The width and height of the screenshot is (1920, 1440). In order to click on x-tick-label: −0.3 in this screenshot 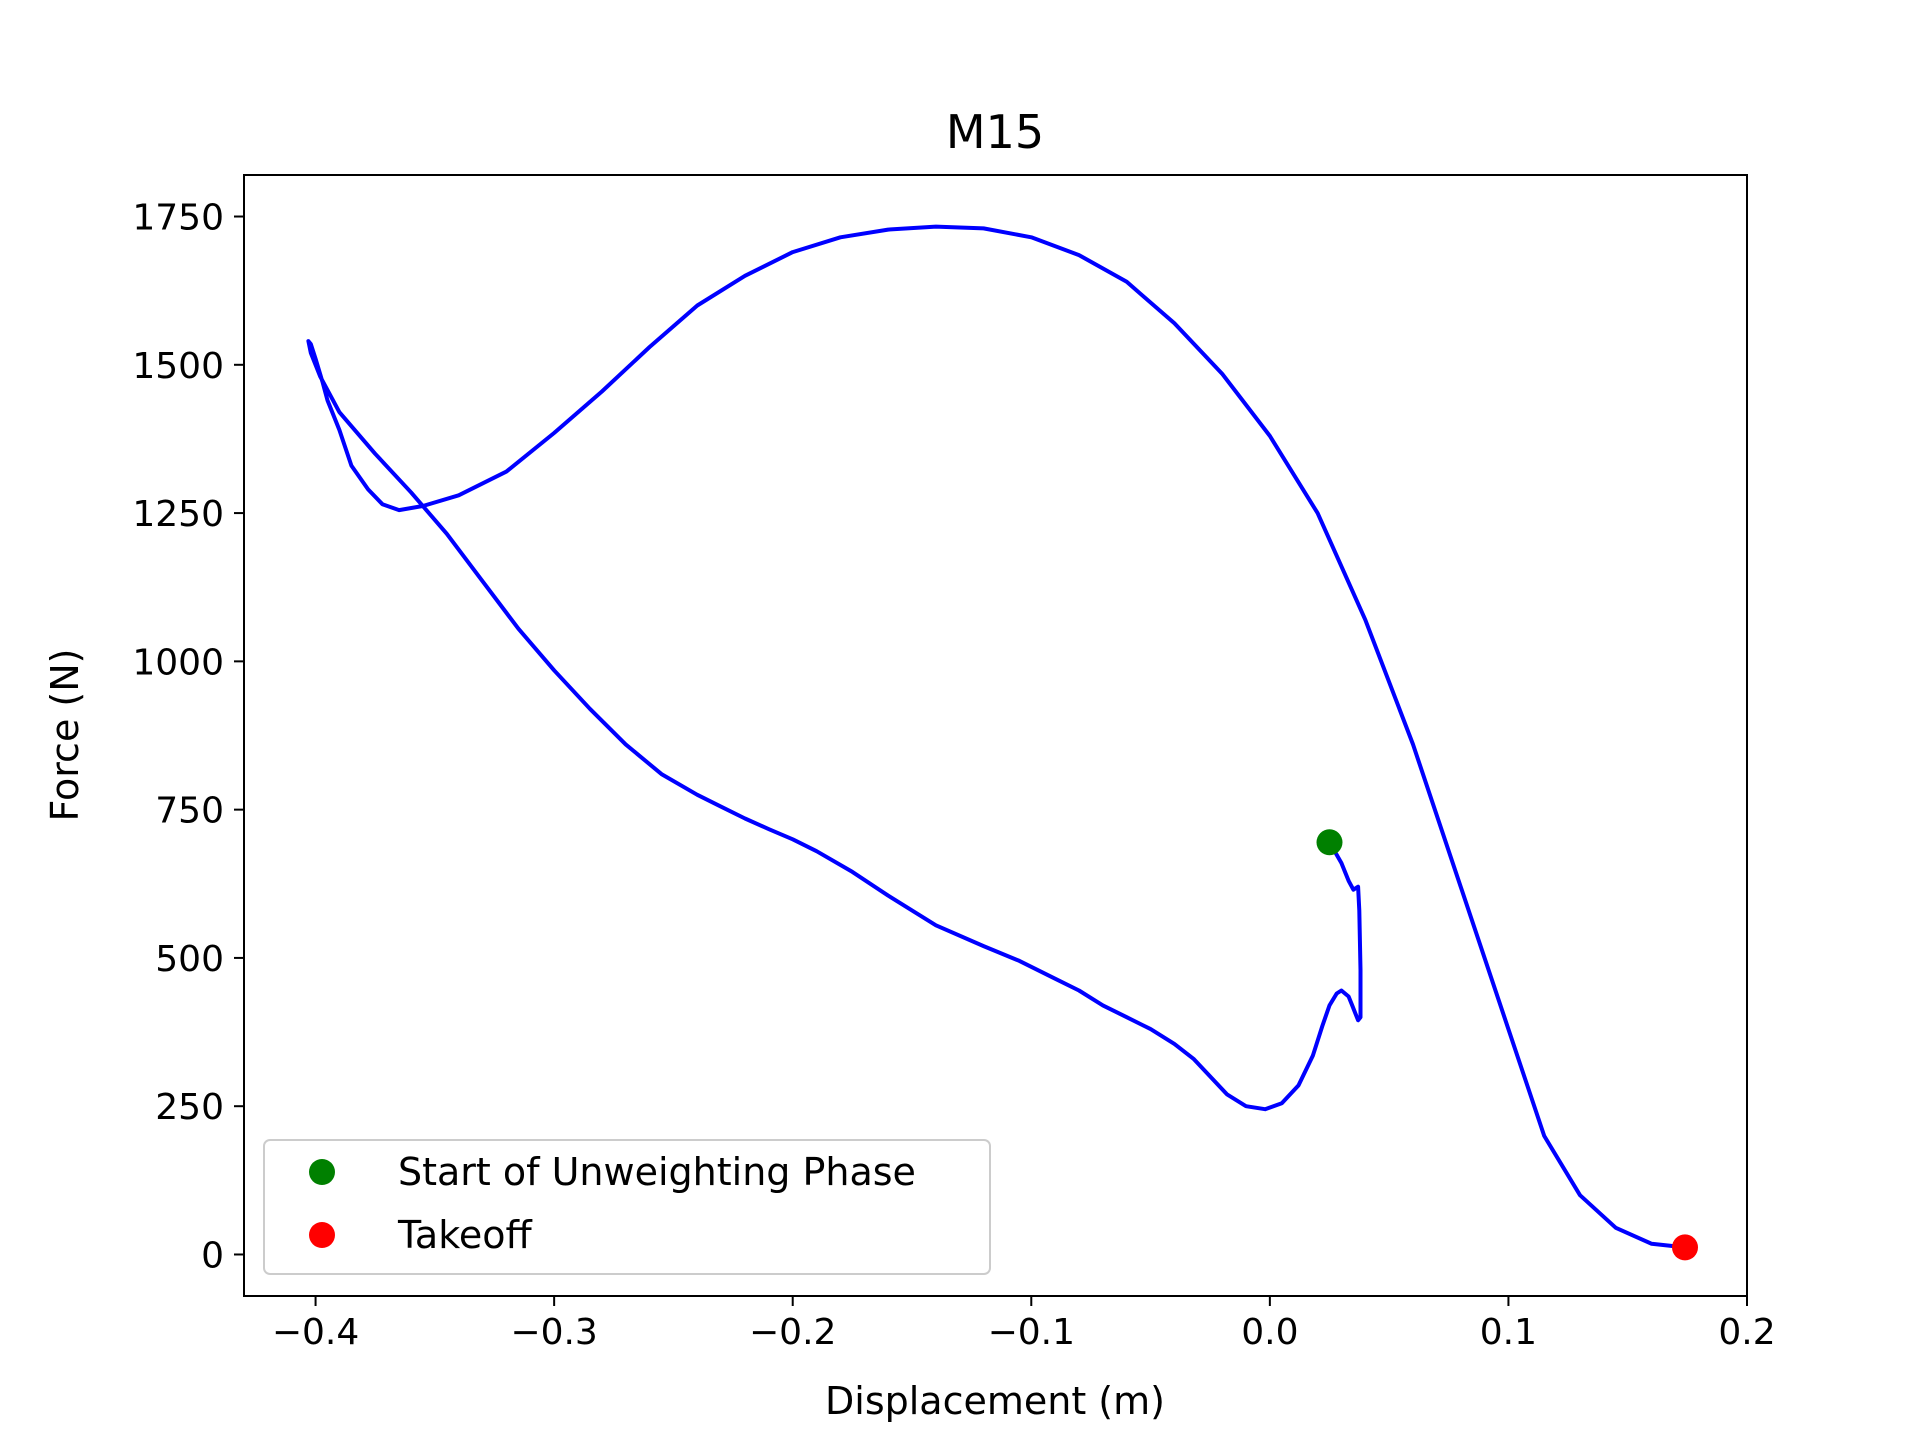, I will do `click(553, 1332)`.